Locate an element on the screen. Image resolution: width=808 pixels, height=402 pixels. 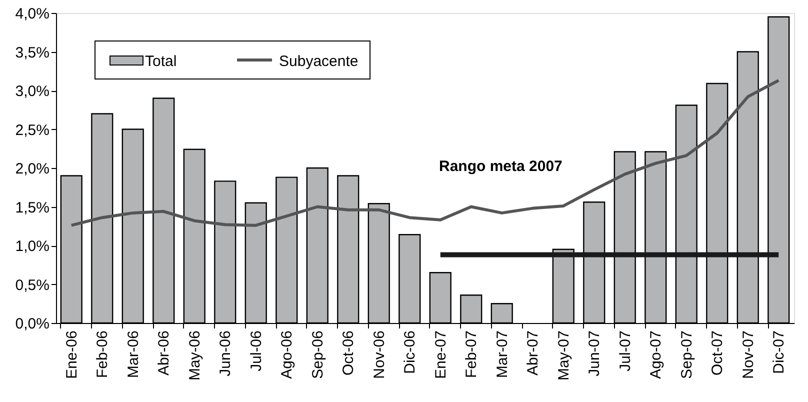
legend-label: Subyacente is located at coordinates (318, 61).